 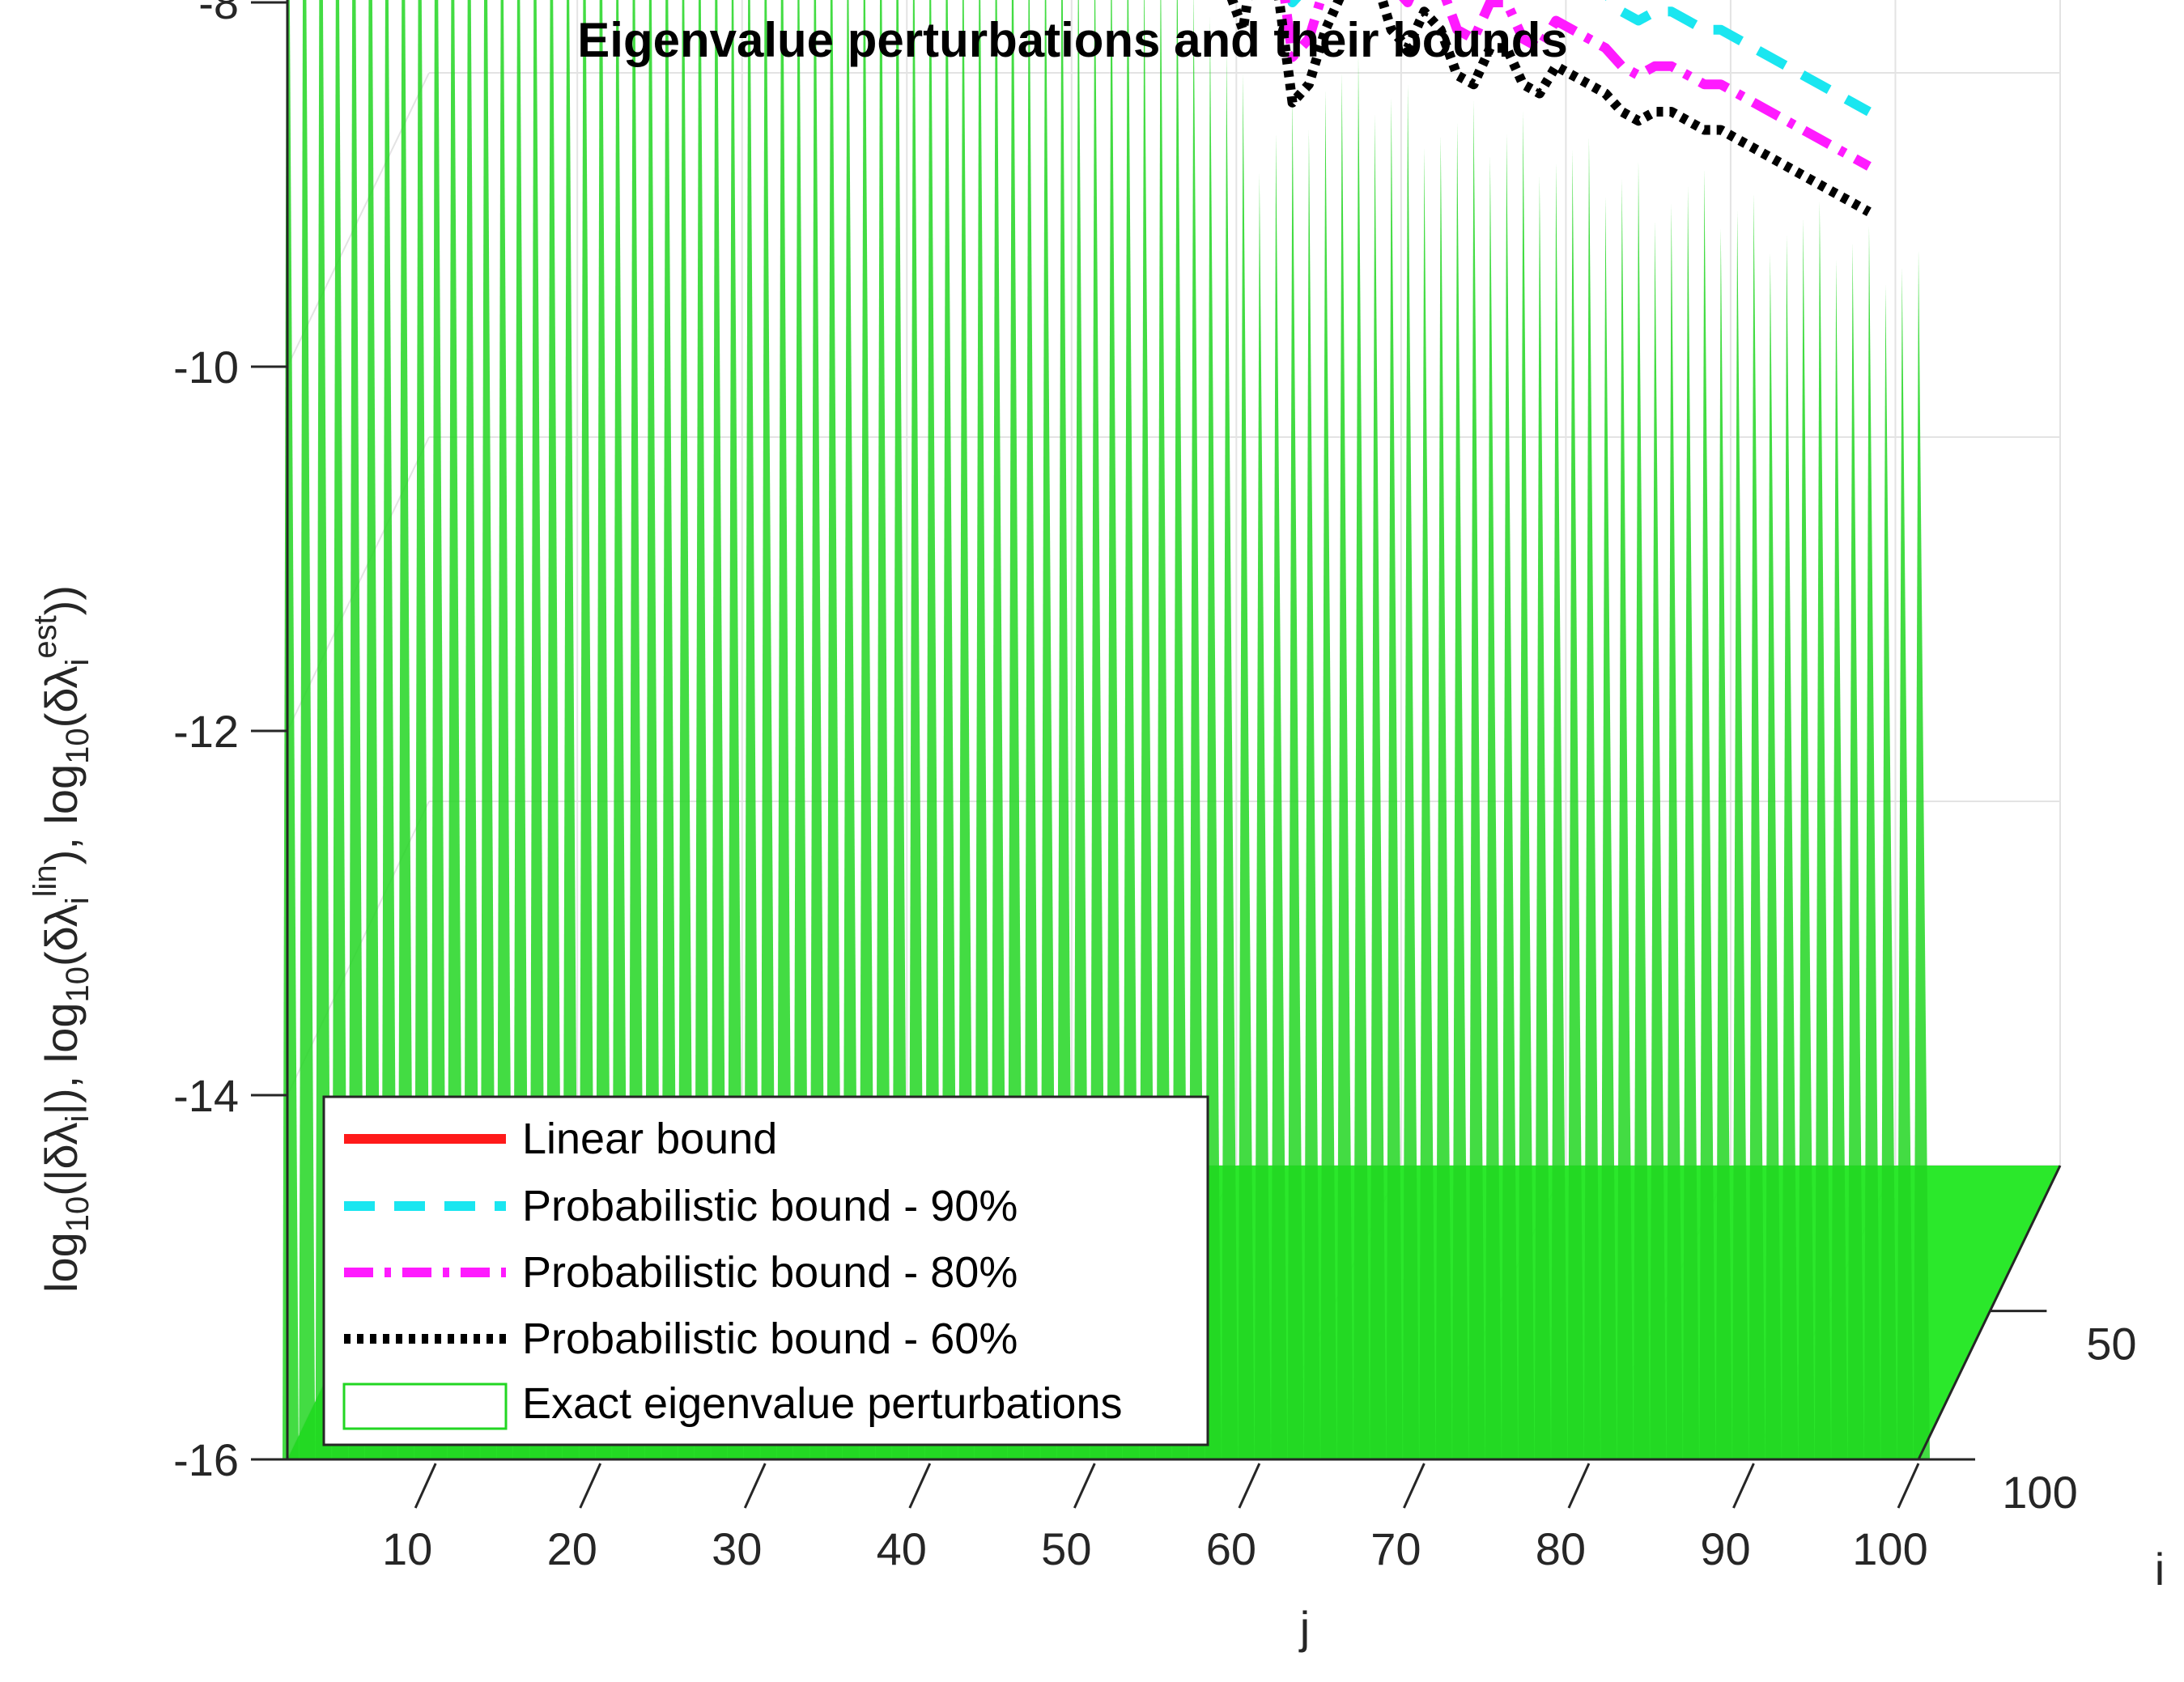 What do you see at coordinates (1576, 85) in the screenshot?
I see `series-line-probabilistic-bound-80-` at bounding box center [1576, 85].